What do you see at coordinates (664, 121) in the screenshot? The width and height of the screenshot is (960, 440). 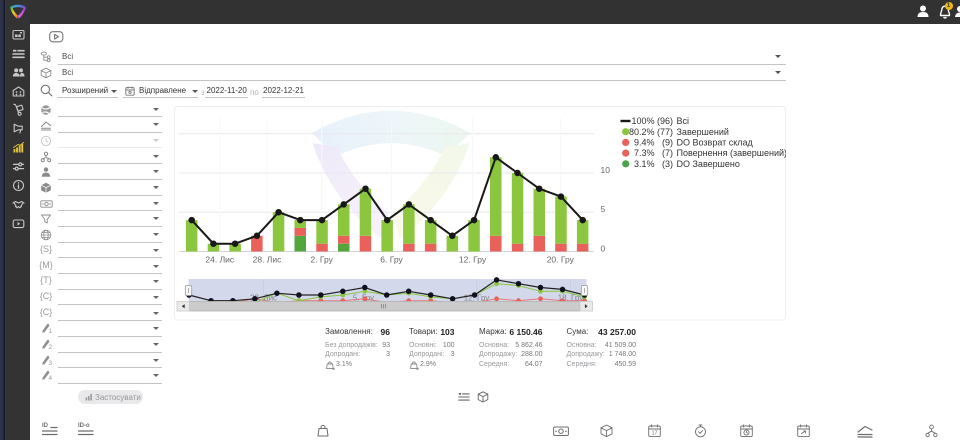 I see `svg-text: (96)` at bounding box center [664, 121].